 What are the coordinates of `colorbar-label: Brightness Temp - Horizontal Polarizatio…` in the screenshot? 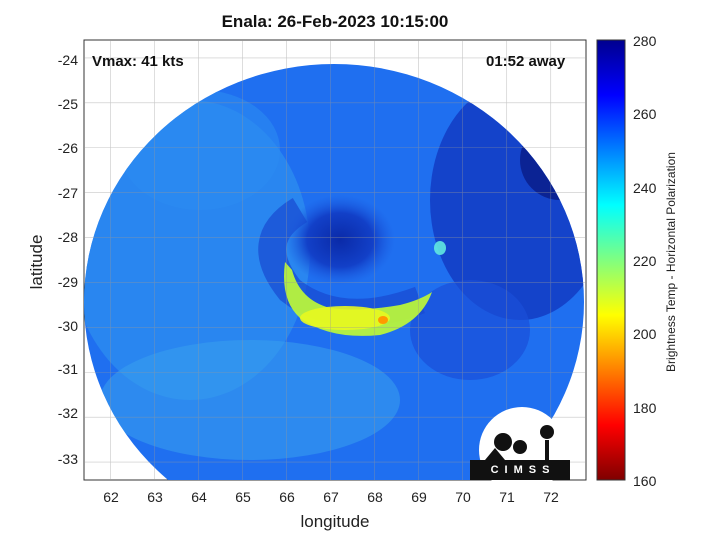 It's located at (671, 262).